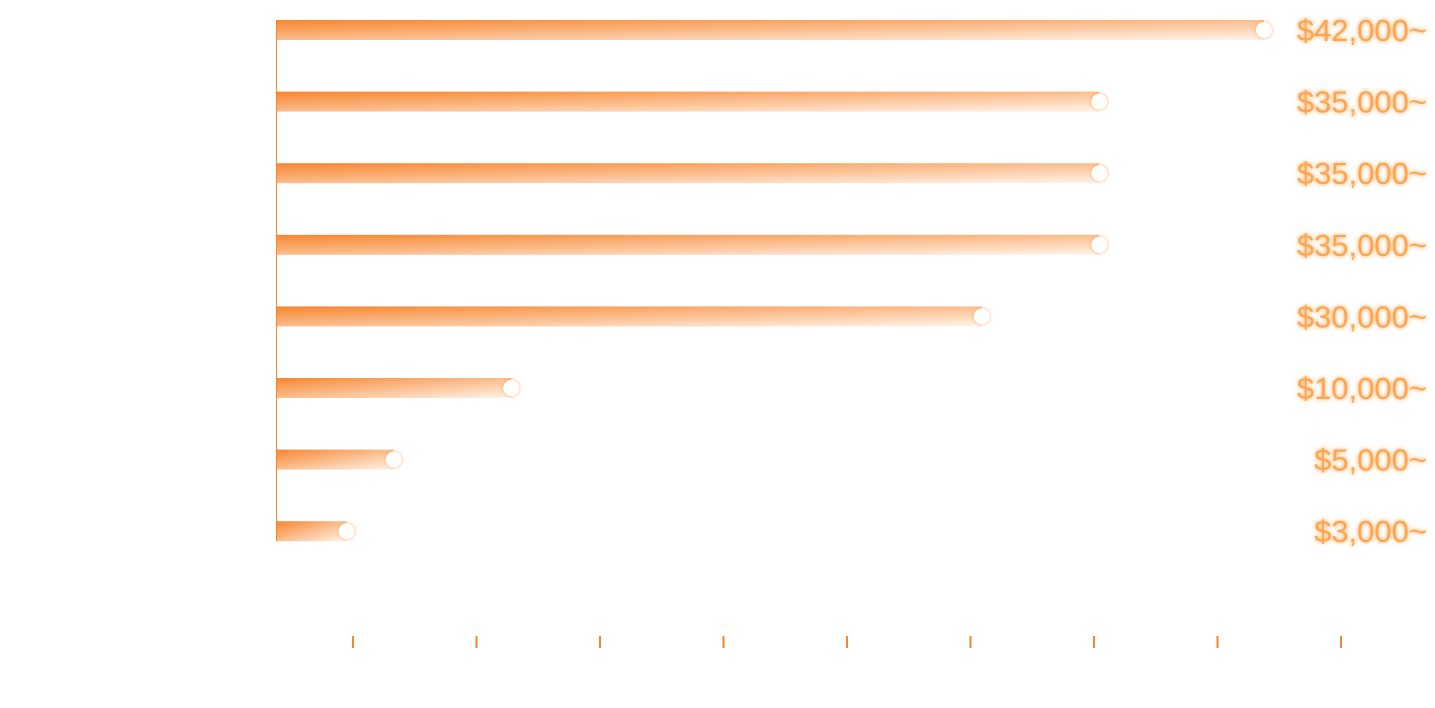 The image size is (1435, 708). I want to click on value-label-0: $42,000~, so click(1362, 30).